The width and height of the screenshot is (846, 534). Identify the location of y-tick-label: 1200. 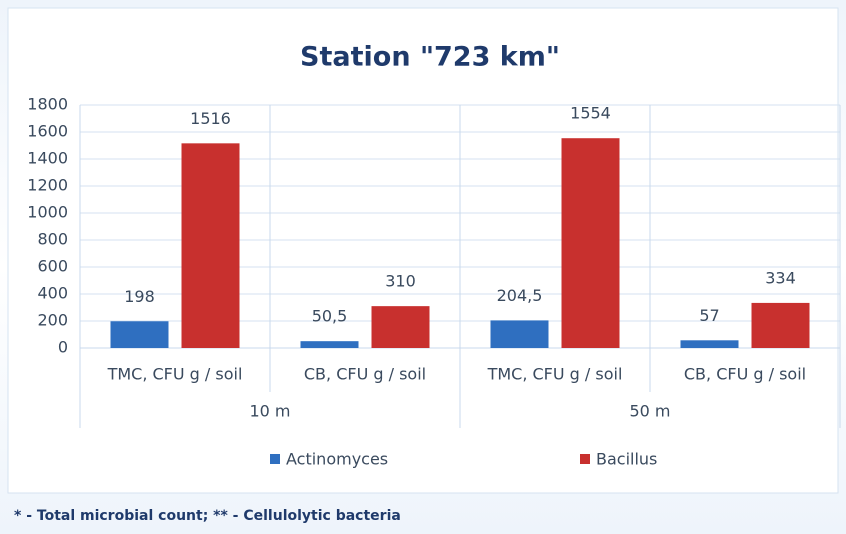
(47, 185).